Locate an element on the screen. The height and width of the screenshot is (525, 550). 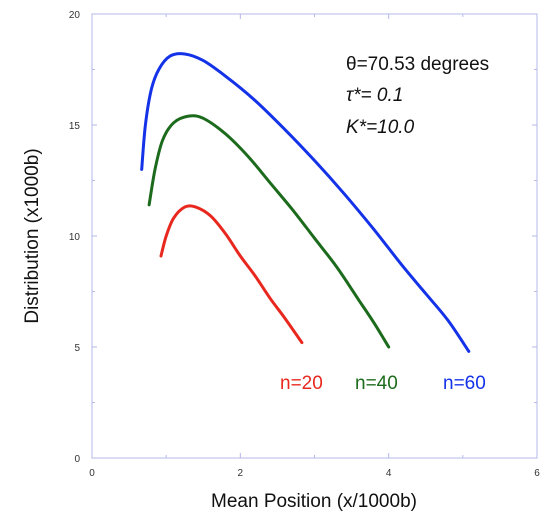
annotation-k: K*=10.0 is located at coordinates (380, 127).